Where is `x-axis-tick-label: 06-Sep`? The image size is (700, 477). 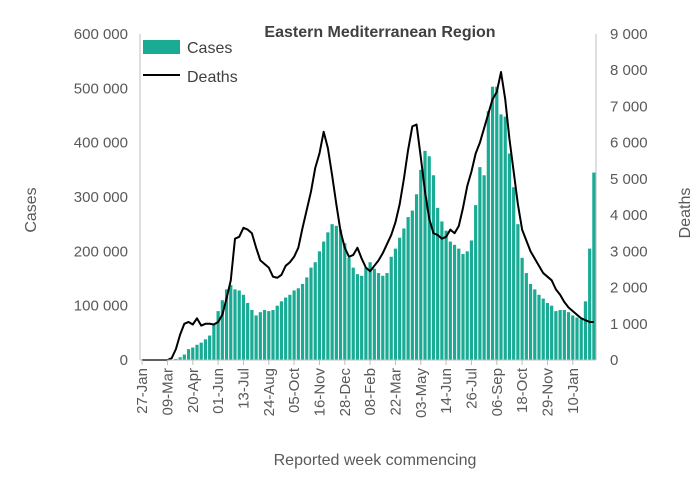 x-axis-tick-label: 06-Sep is located at coordinates (497, 392).